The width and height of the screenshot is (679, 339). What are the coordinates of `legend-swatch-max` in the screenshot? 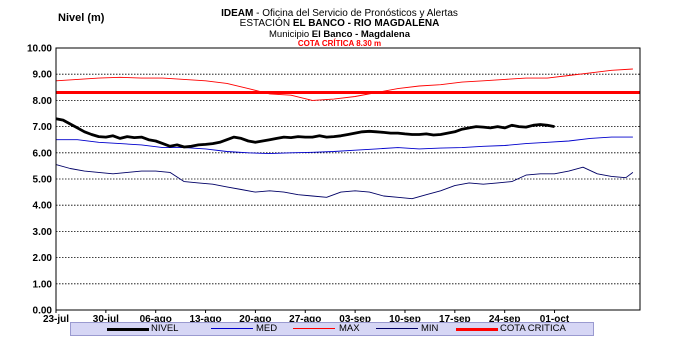 It's located at (314, 328).